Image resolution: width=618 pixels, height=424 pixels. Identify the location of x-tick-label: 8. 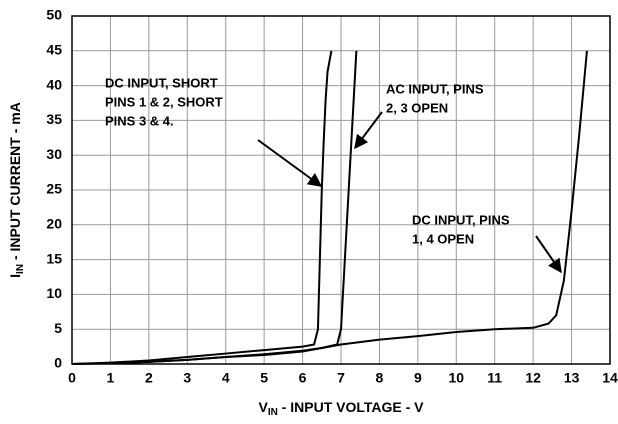
(380, 378).